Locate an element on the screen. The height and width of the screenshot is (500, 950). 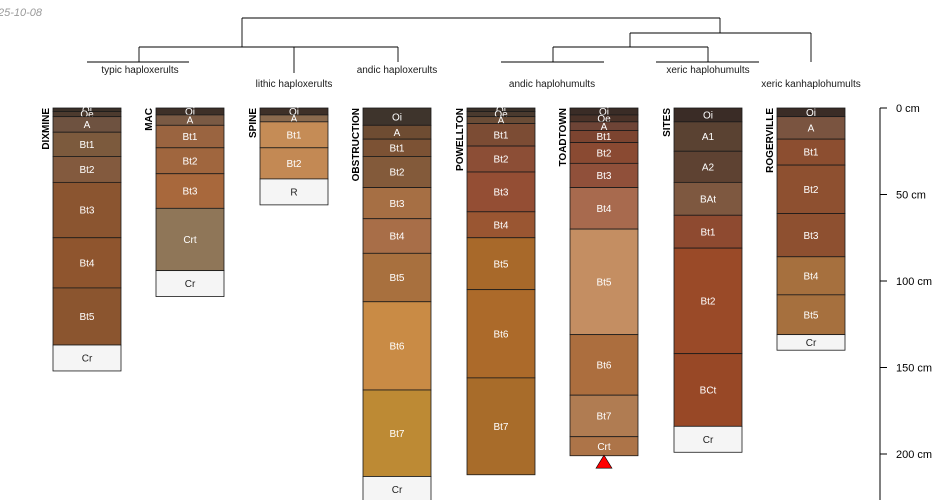
horizon-label: BCt is located at coordinates (708, 391).